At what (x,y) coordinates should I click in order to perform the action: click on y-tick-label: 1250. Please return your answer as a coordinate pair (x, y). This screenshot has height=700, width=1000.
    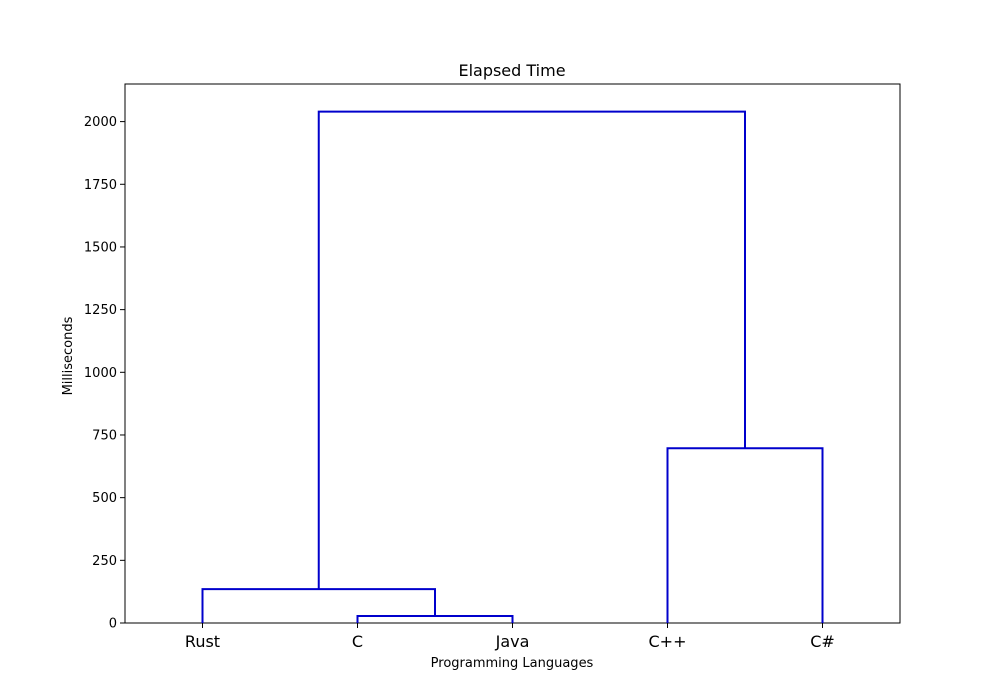
    Looking at the image, I should click on (100, 310).